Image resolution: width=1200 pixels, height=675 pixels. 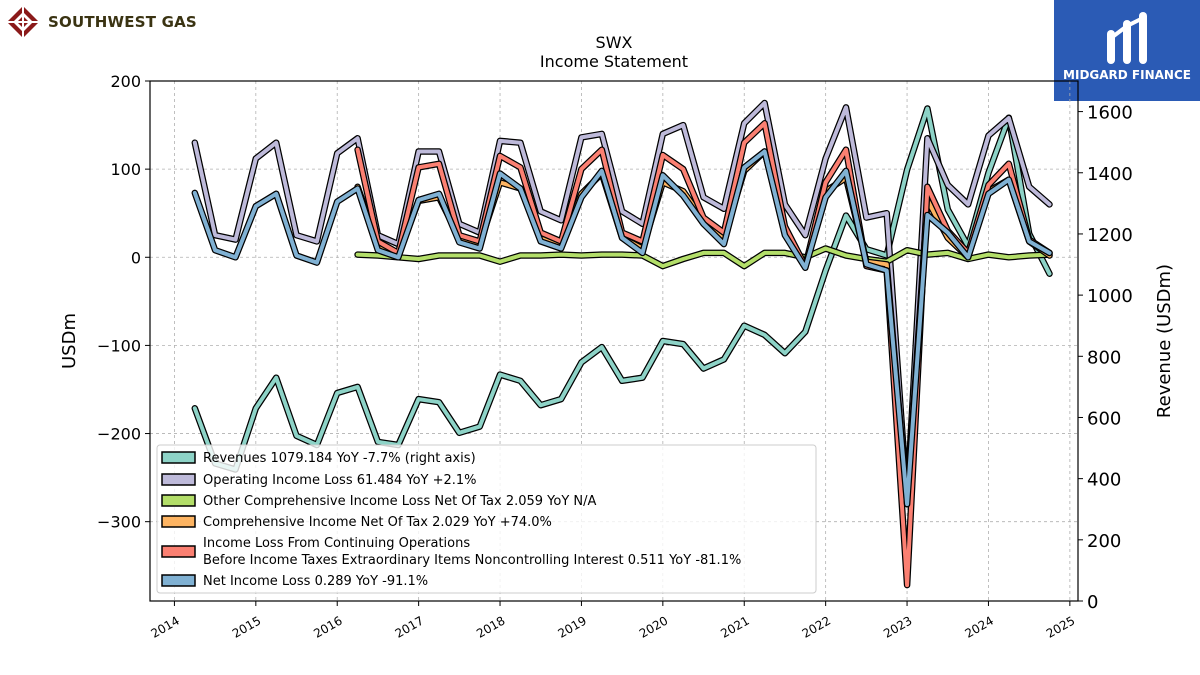 I want to click on chart-title: SWX, so click(x=614, y=42).